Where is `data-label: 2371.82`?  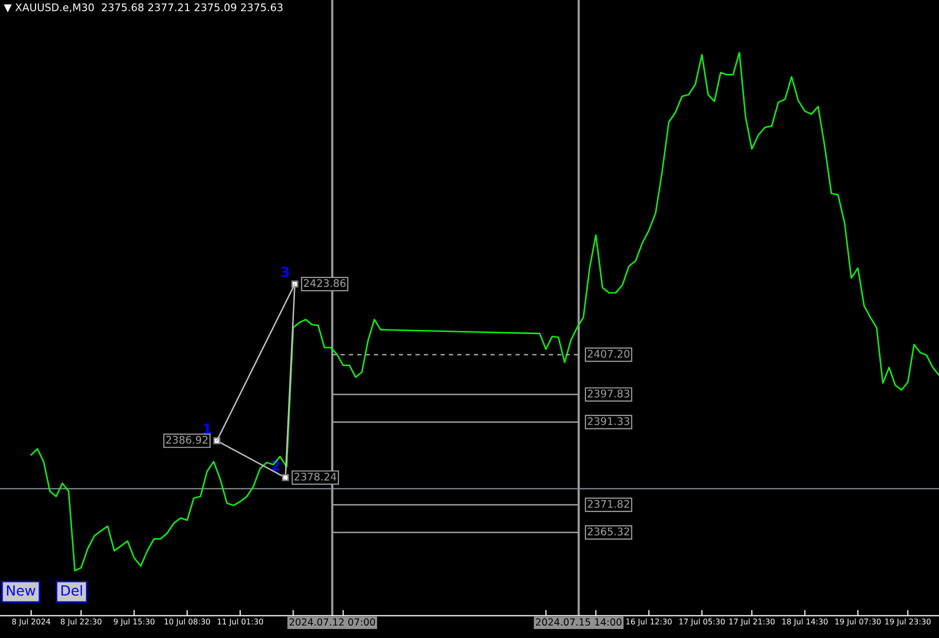 data-label: 2371.82 is located at coordinates (609, 504).